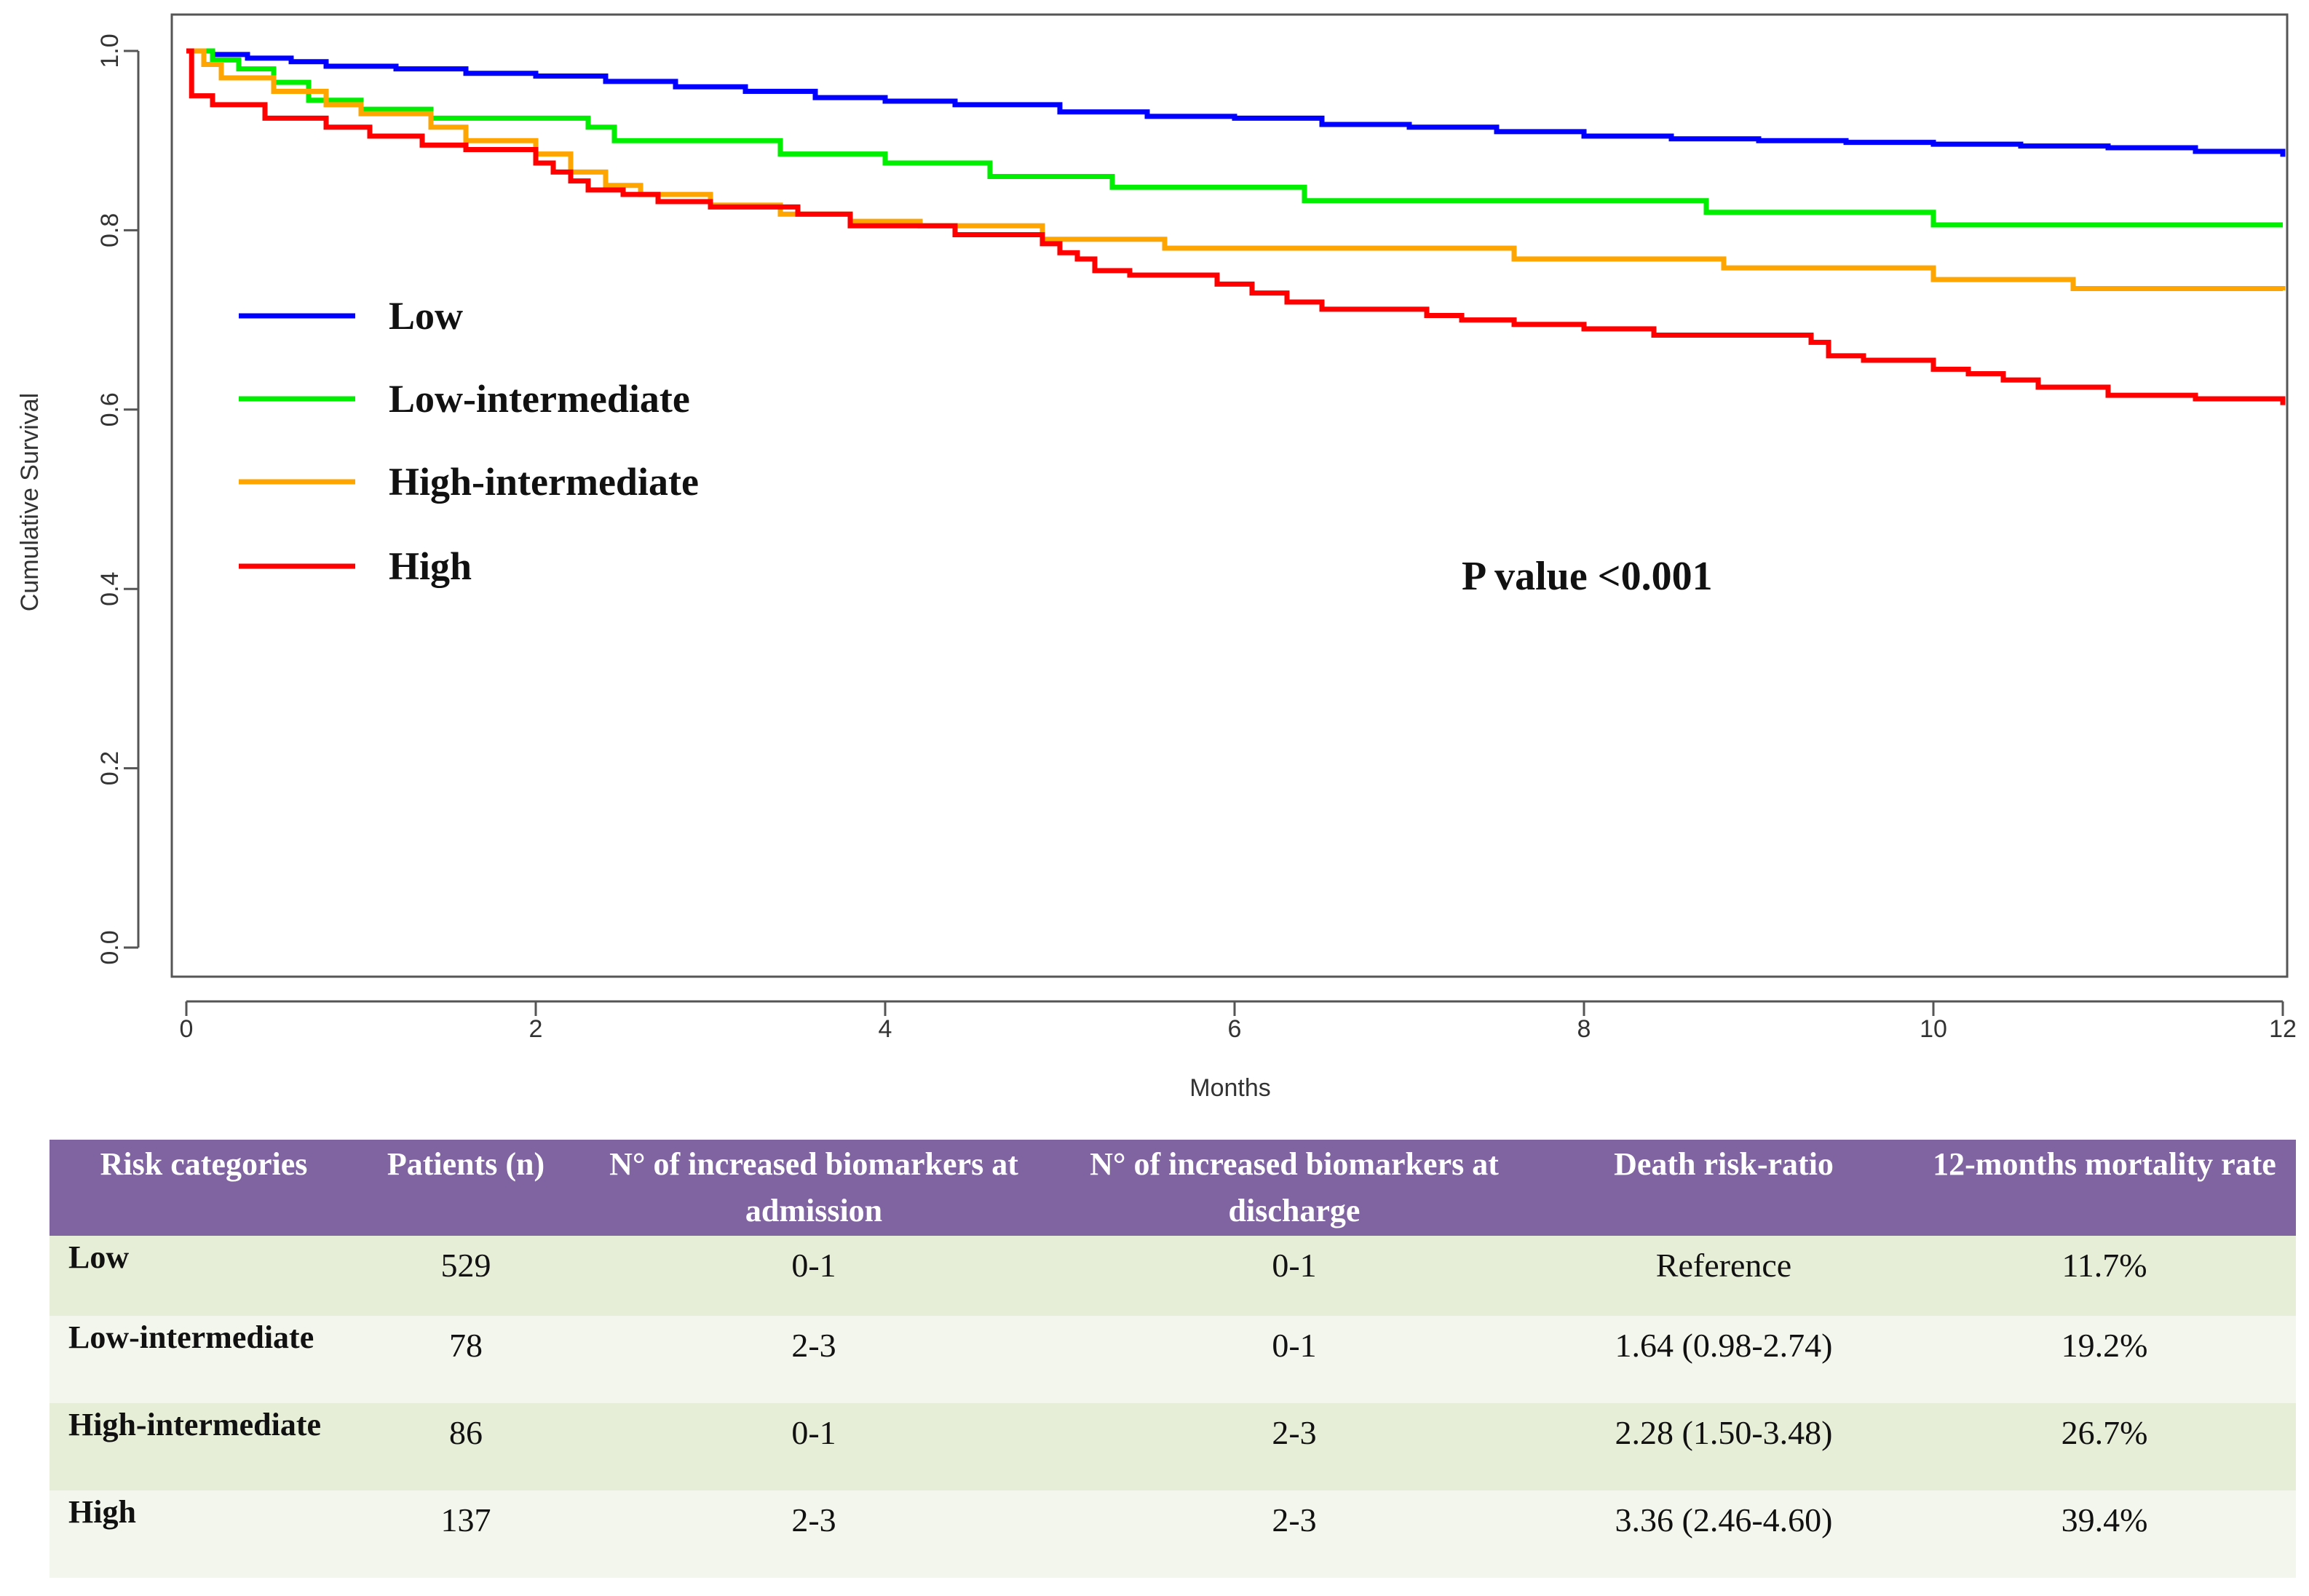 This screenshot has height=1596, width=2309. Describe the element at coordinates (885, 1029) in the screenshot. I see `x-tick-label: 4` at that location.